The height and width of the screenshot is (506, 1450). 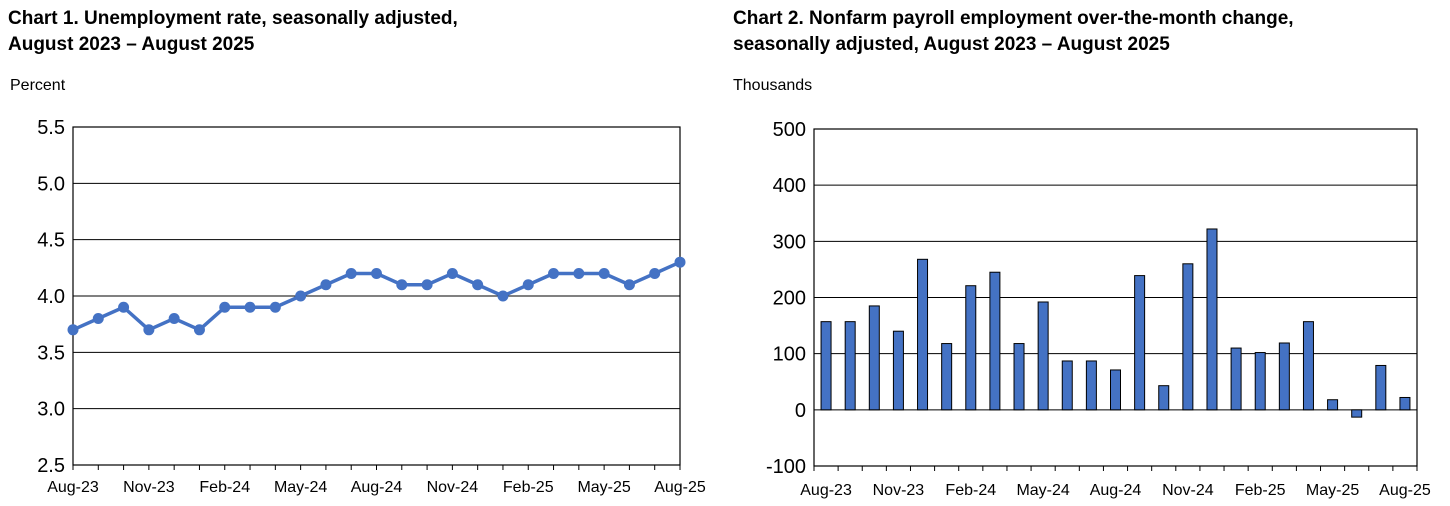 What do you see at coordinates (224, 487) in the screenshot?
I see `chart1-x-tick-label: Feb-24` at bounding box center [224, 487].